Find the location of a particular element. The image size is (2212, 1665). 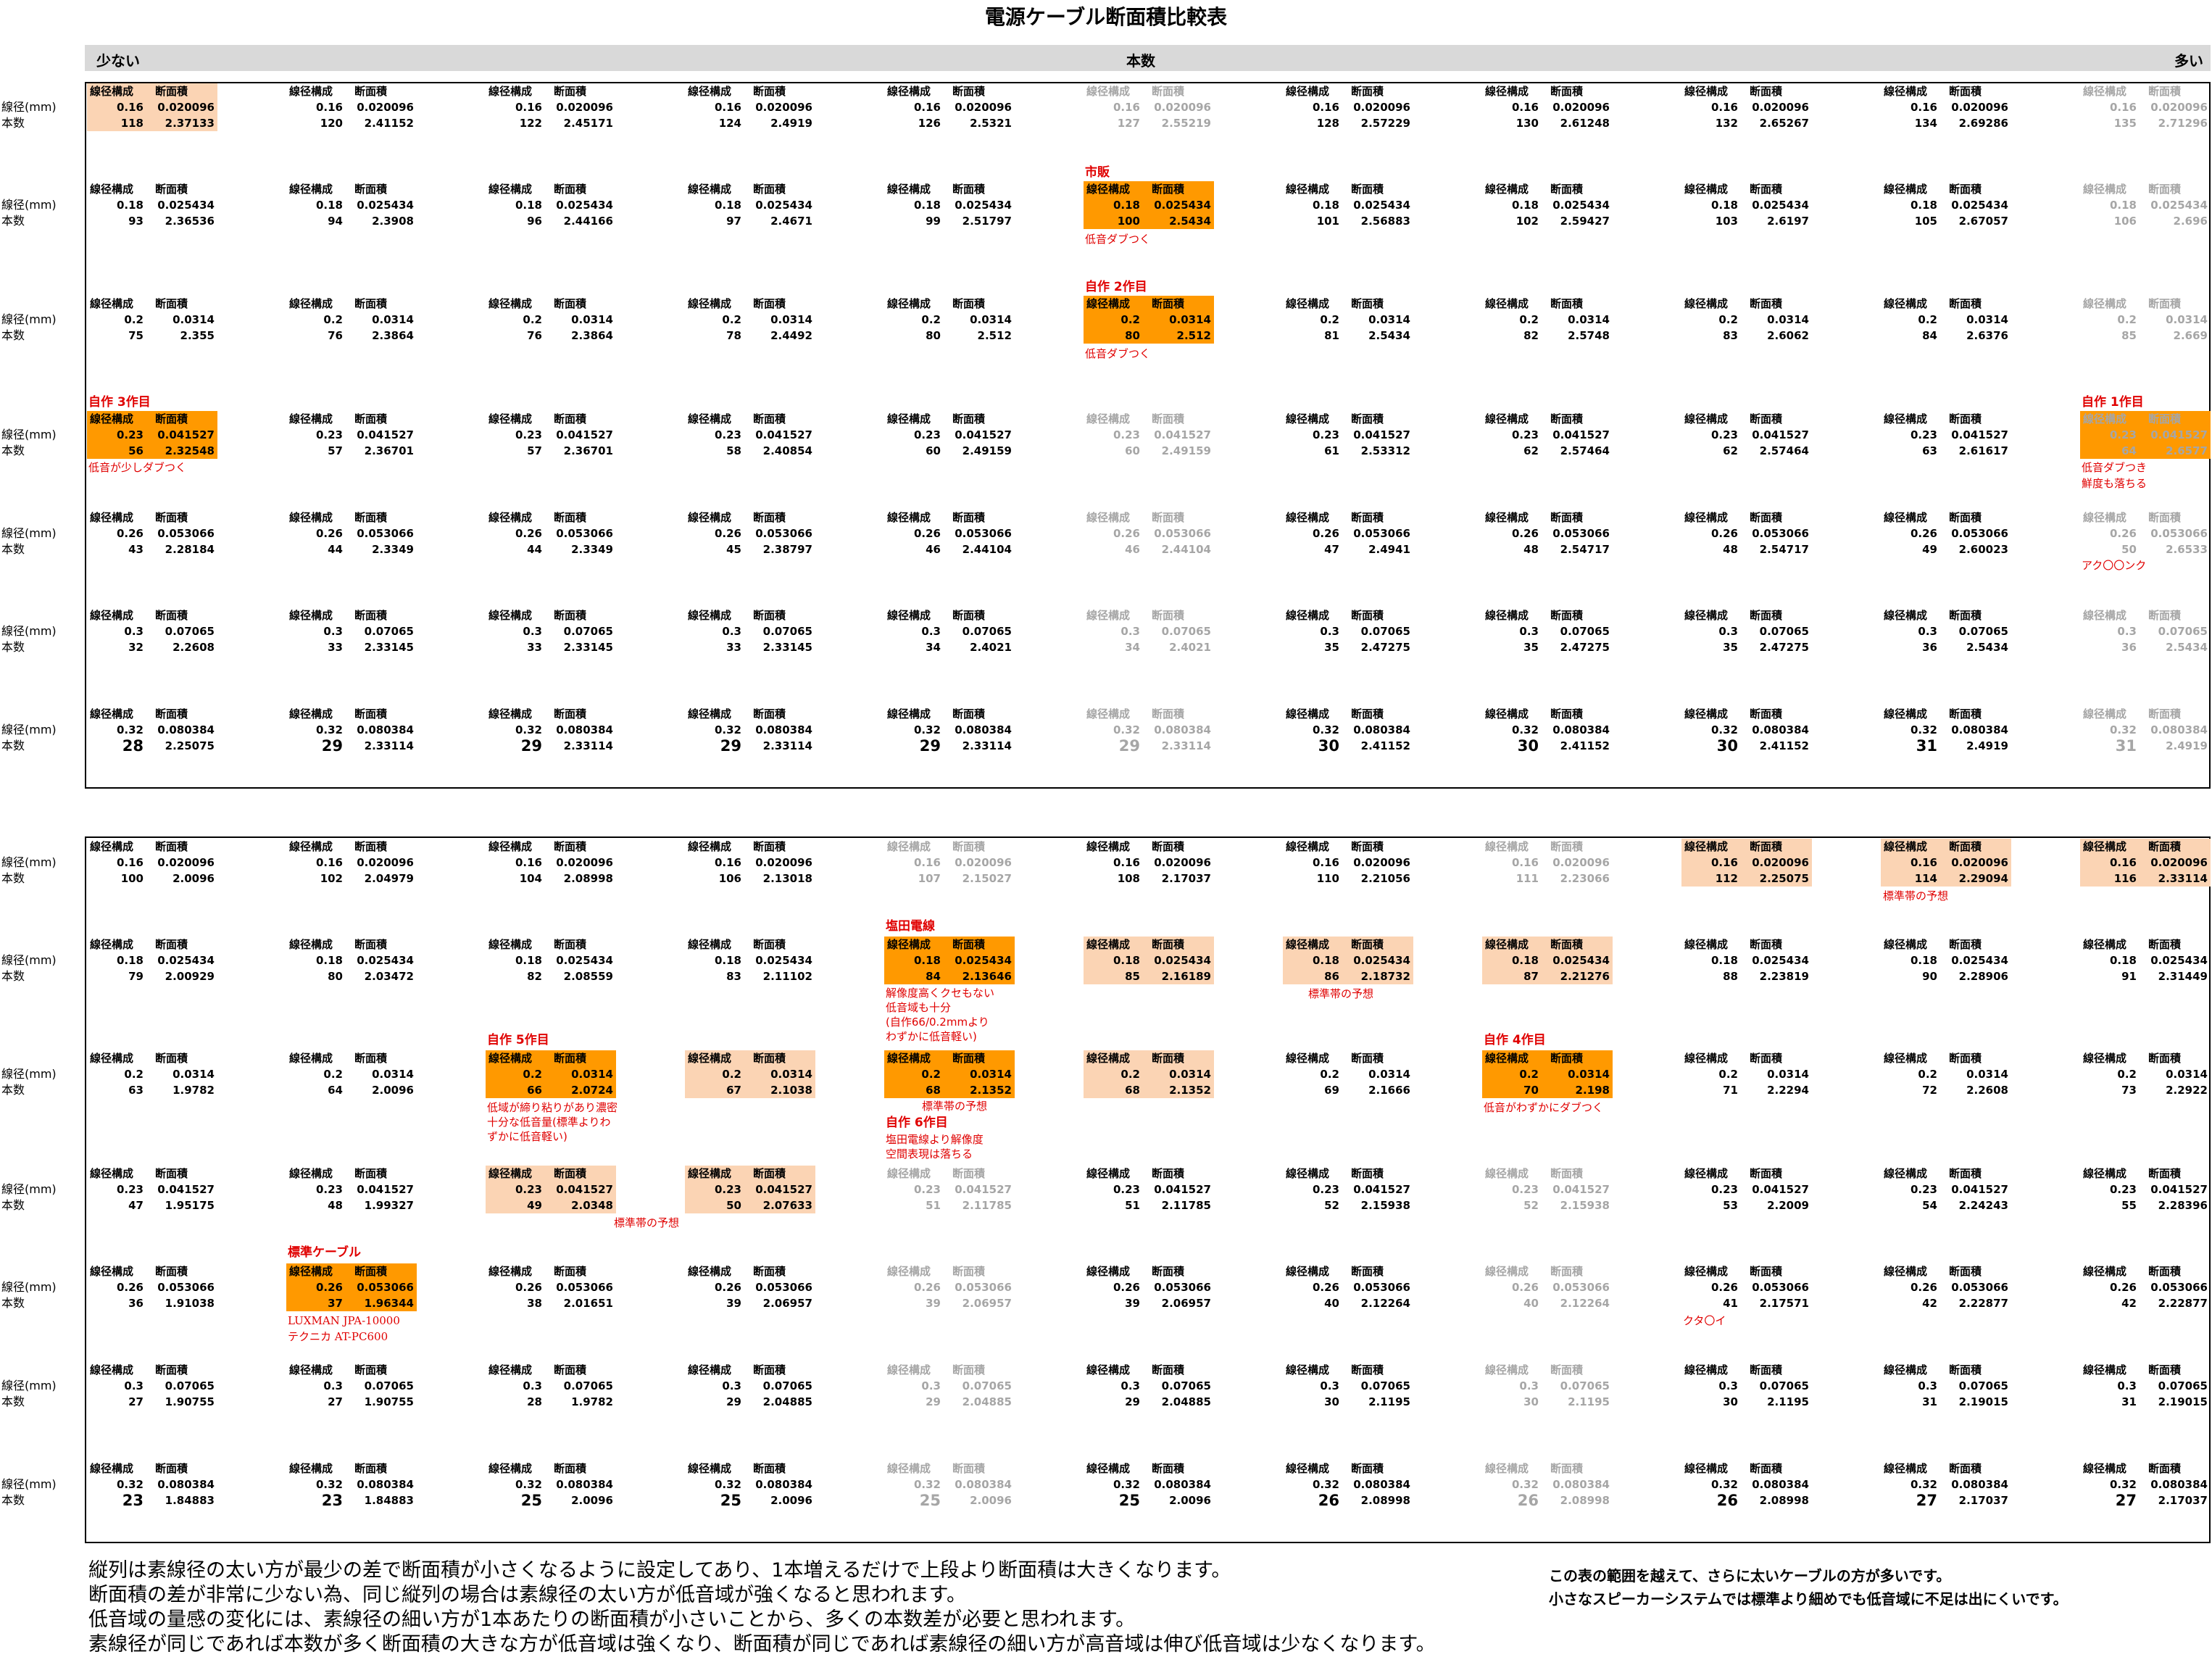

wire-diameter: 0.16 is located at coordinates (1126, 107).